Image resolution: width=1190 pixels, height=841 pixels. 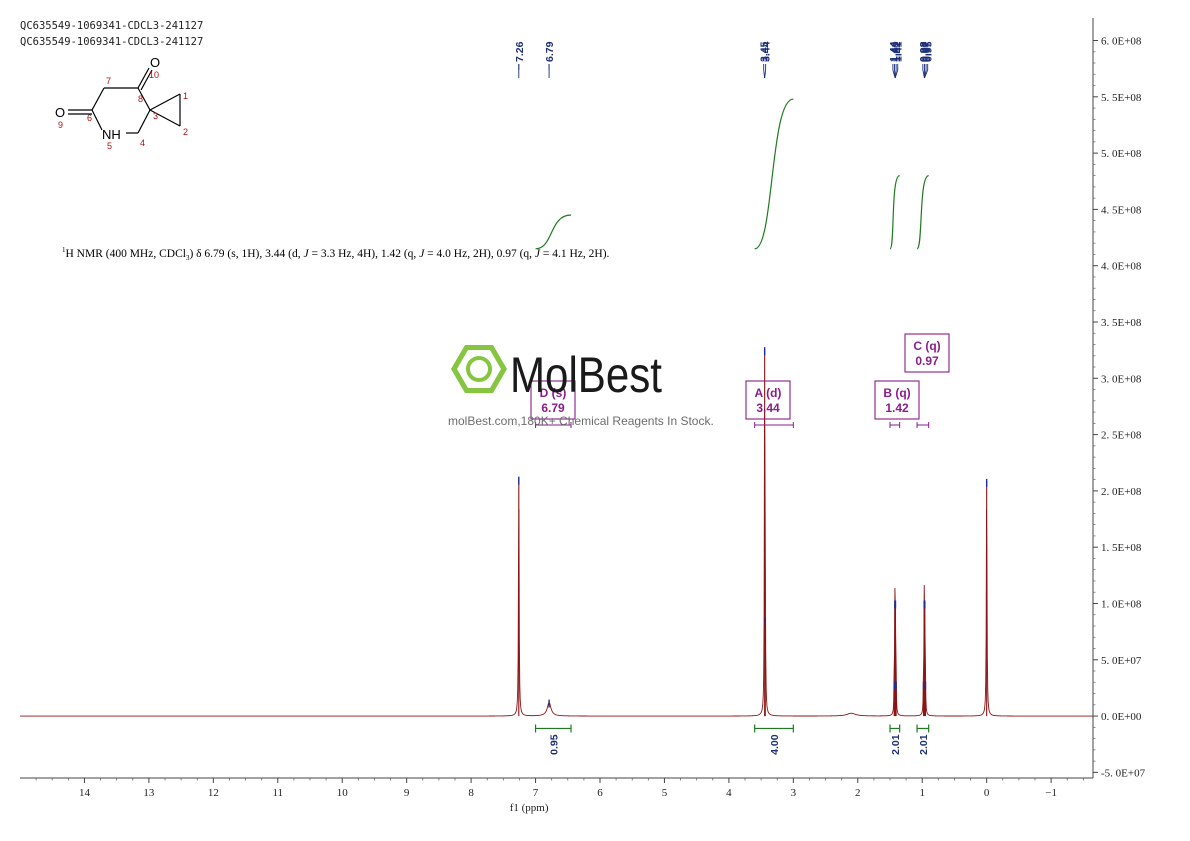 I want to click on watermark-logo: MolBest, so click(x=556, y=374).